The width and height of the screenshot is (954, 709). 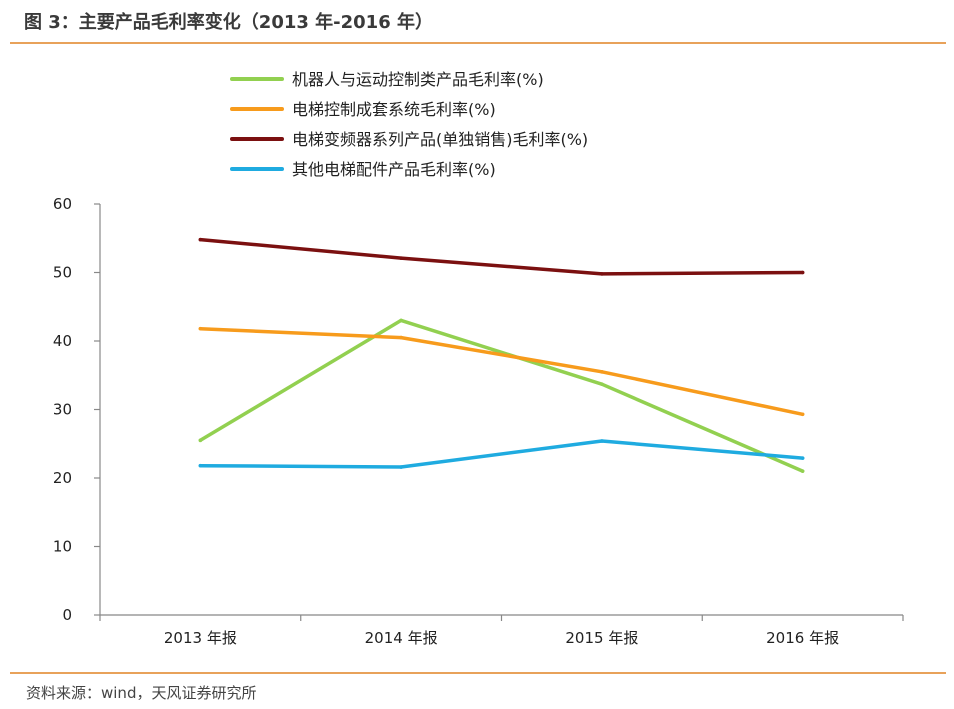 I want to click on header-divider, so click(x=478, y=43).